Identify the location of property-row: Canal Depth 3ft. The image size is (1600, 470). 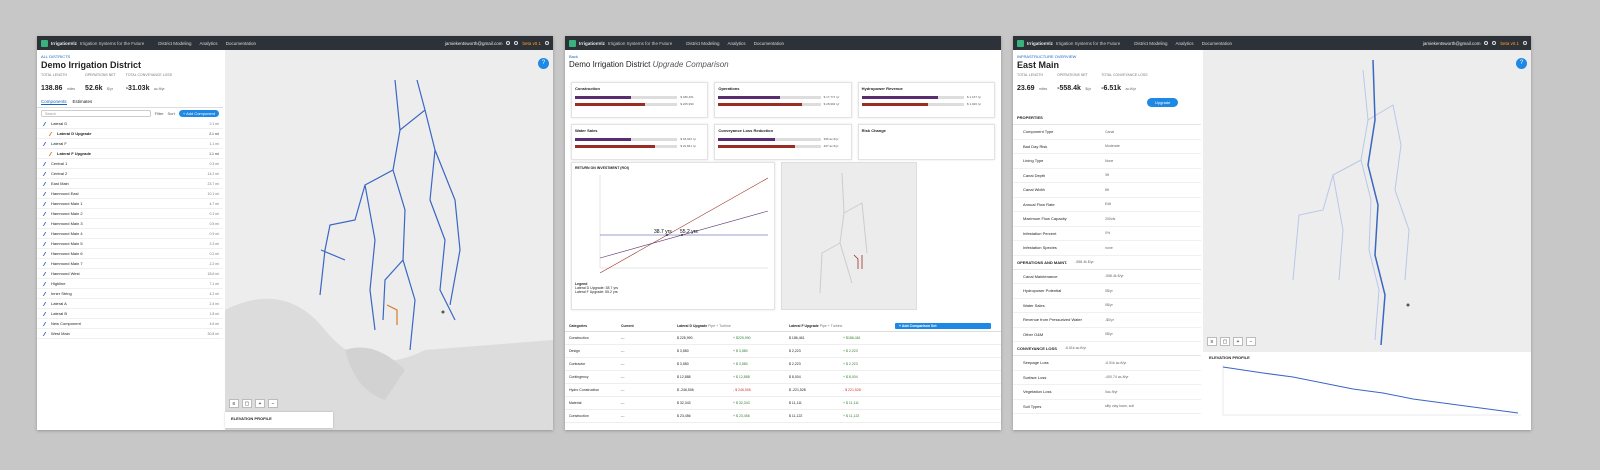
(1107, 176).